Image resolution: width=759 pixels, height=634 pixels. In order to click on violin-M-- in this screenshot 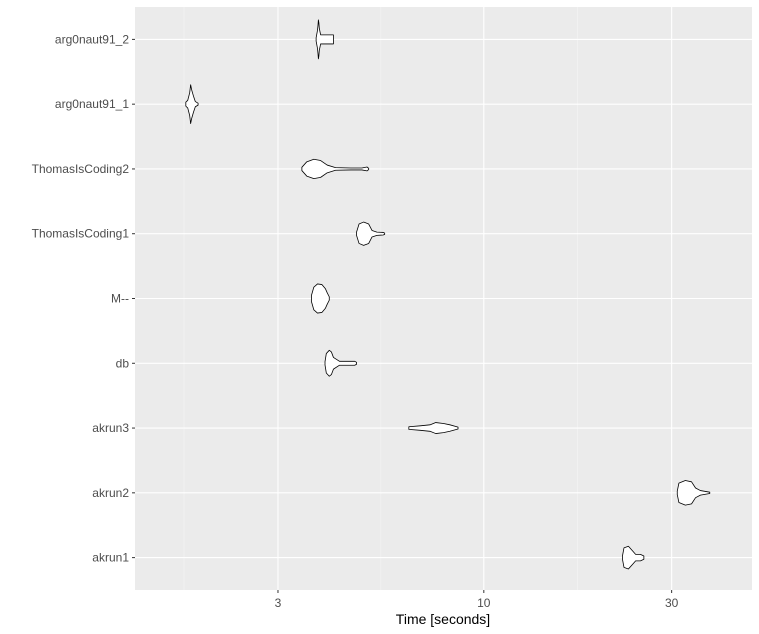, I will do `click(320, 298)`.